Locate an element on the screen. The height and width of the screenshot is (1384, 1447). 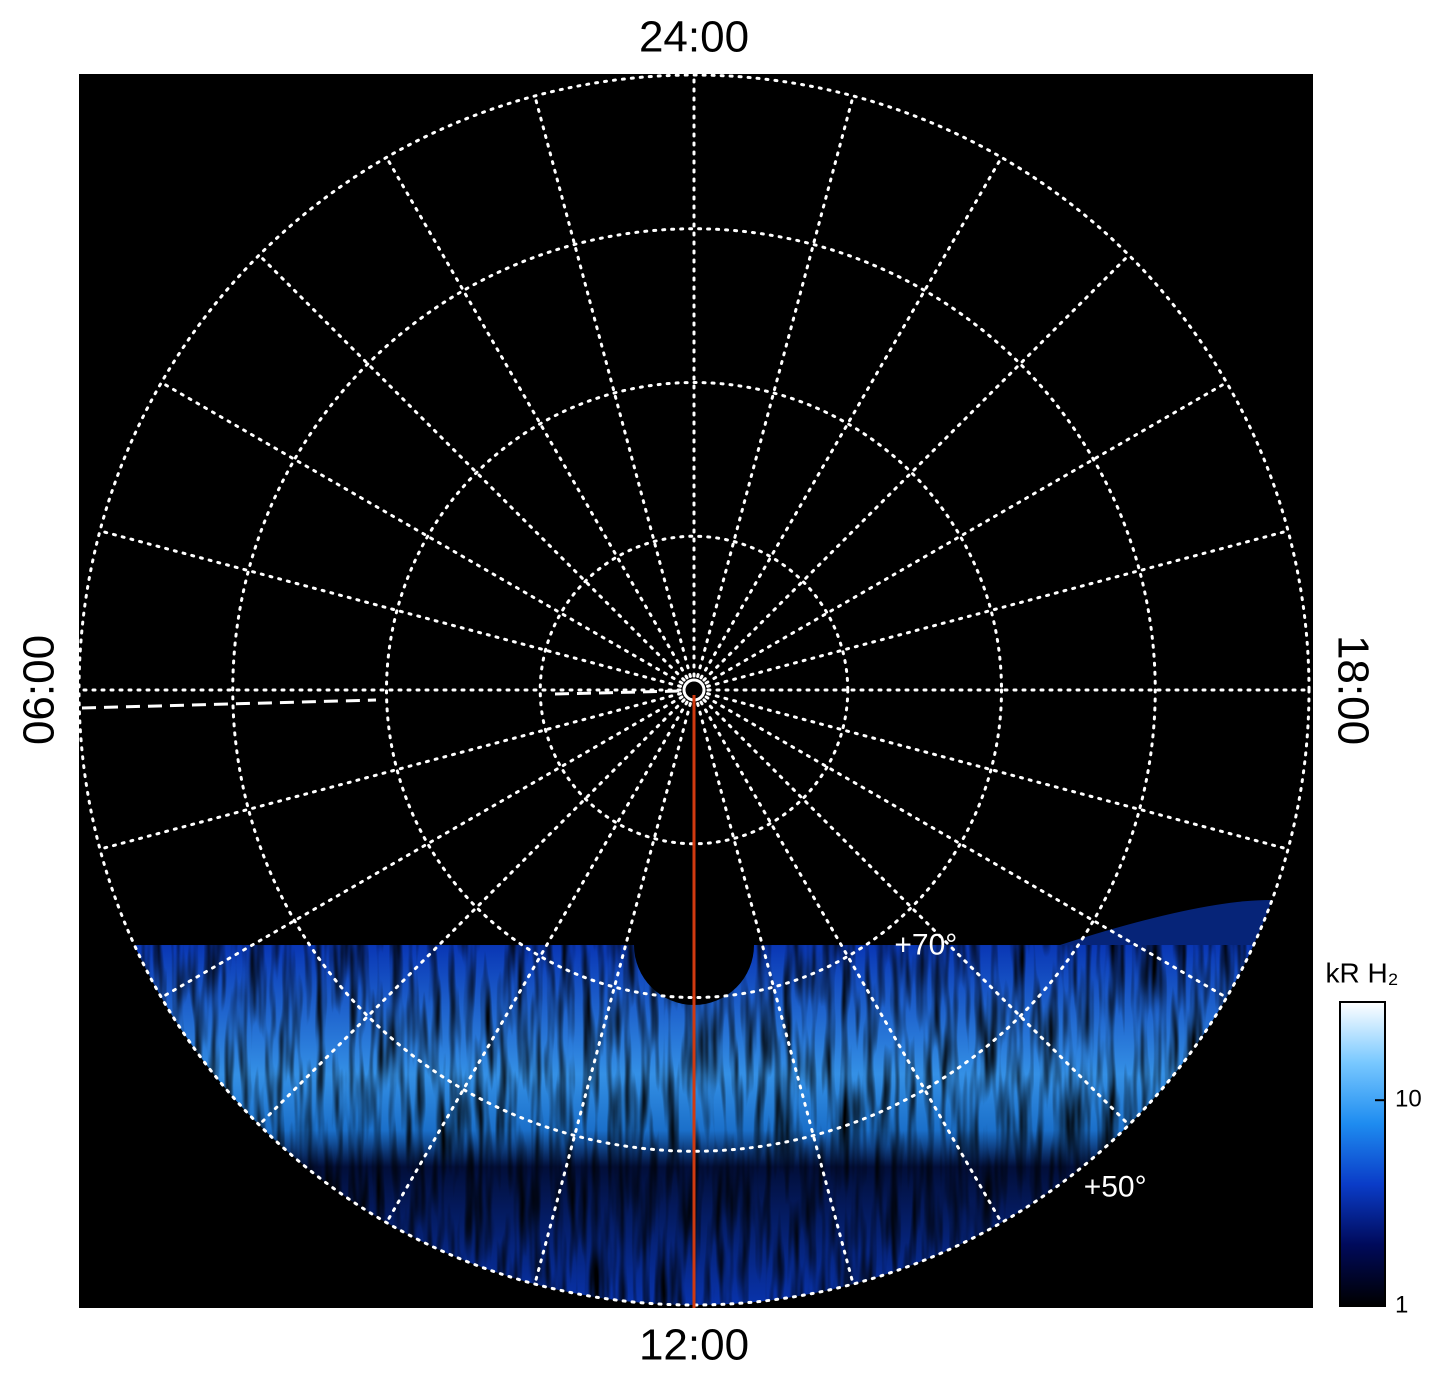
latitude-circle is located at coordinates (694, 690).